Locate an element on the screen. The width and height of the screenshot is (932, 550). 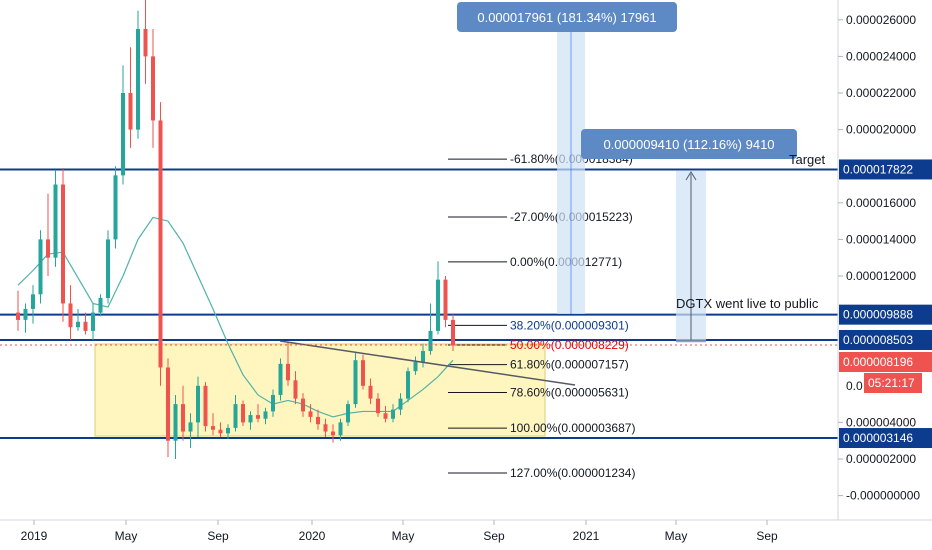
annotation-dgtx: DGTX went live to public is located at coordinates (747, 303).